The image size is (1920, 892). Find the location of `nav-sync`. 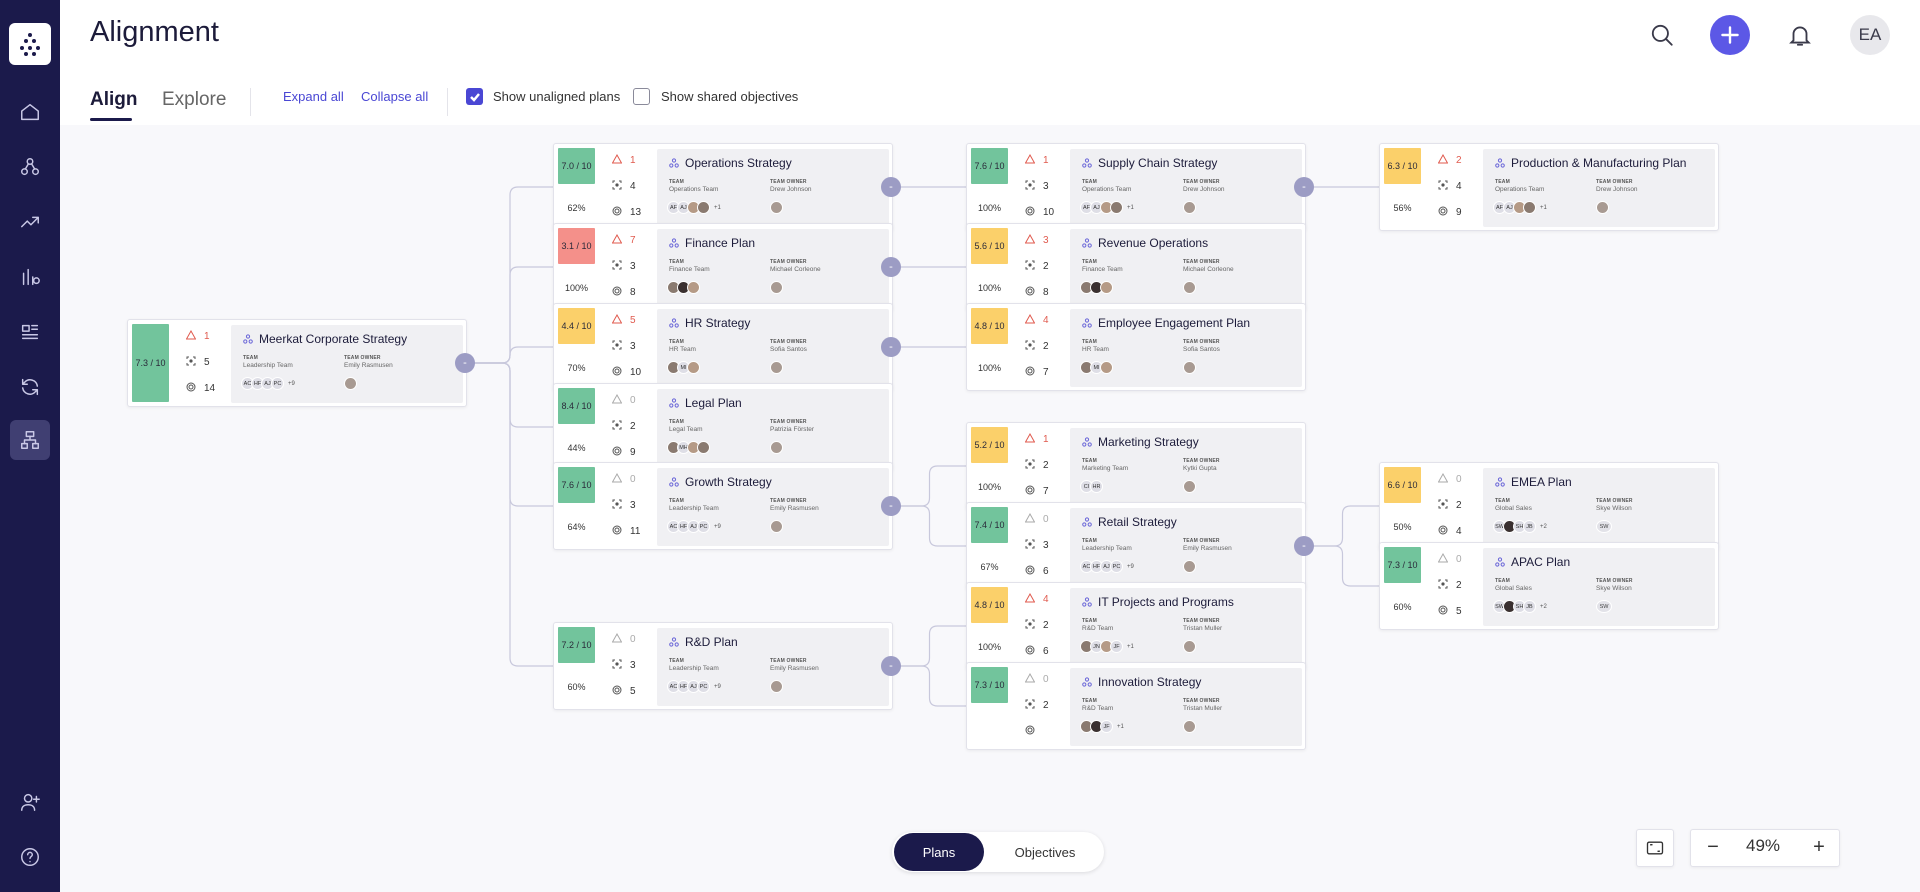

nav-sync is located at coordinates (30, 387).